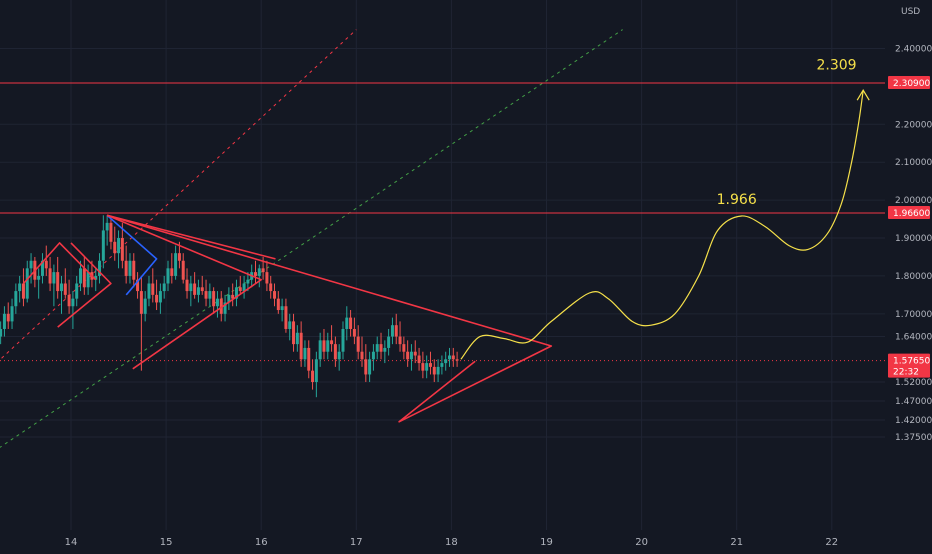  I want to click on time-tick-label: 15, so click(166, 542).